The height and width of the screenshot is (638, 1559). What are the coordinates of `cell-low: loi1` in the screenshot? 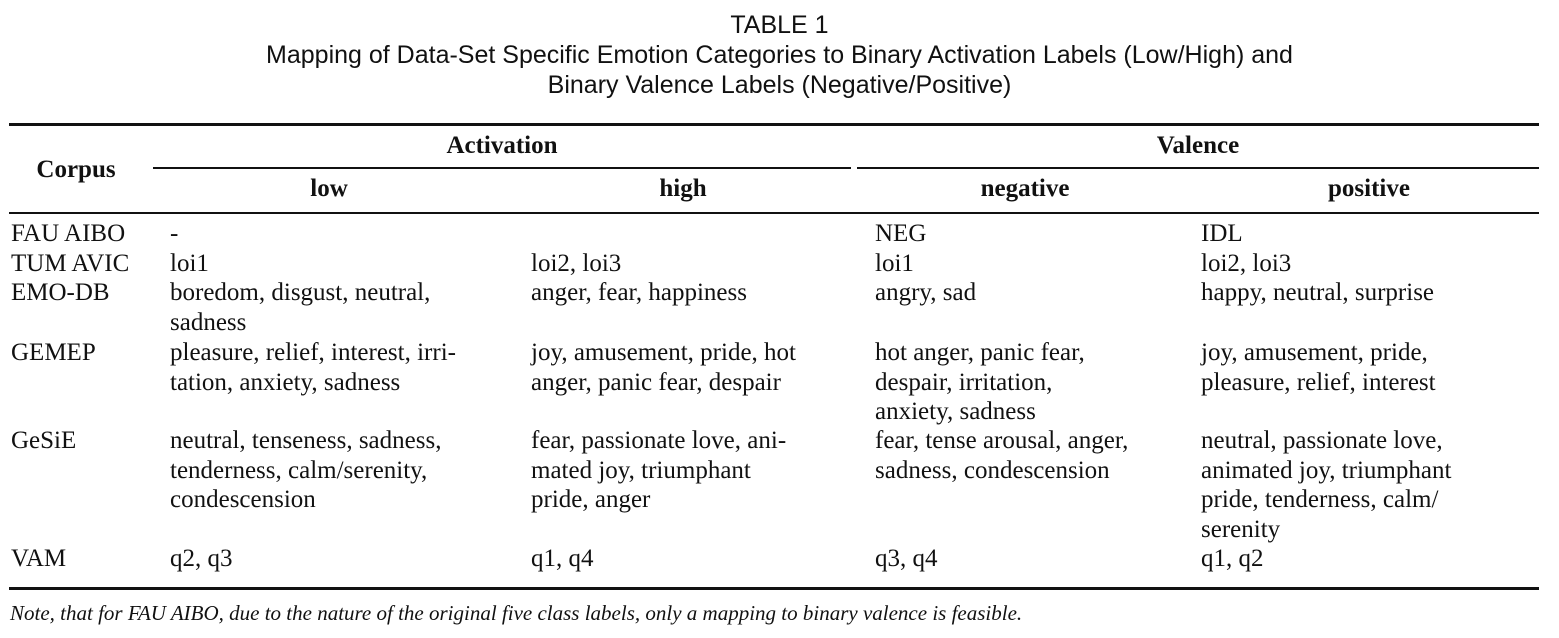 It's located at (189, 263).